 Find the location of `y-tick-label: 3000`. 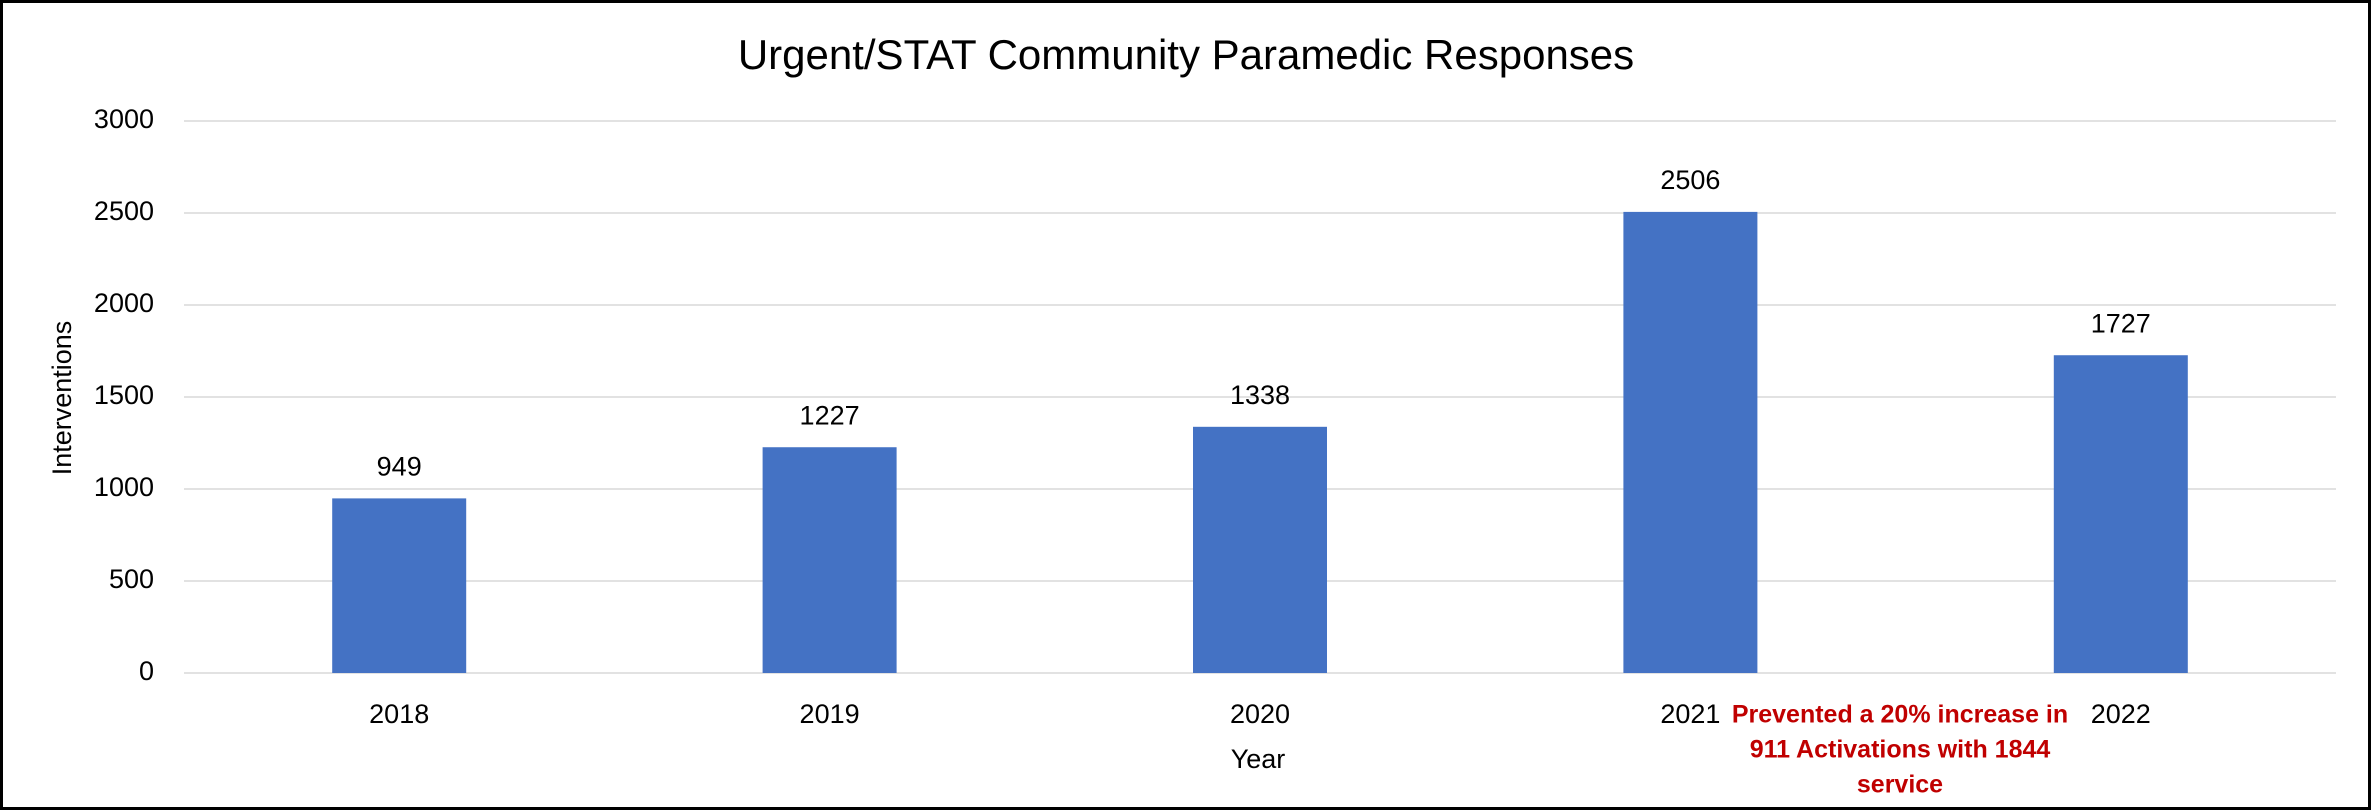

y-tick-label: 3000 is located at coordinates (124, 119).